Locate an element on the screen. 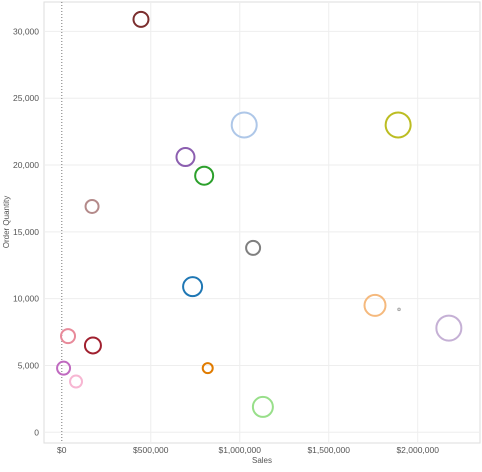 The height and width of the screenshot is (472, 482). y-tick-label: 30,000 is located at coordinates (26, 31).